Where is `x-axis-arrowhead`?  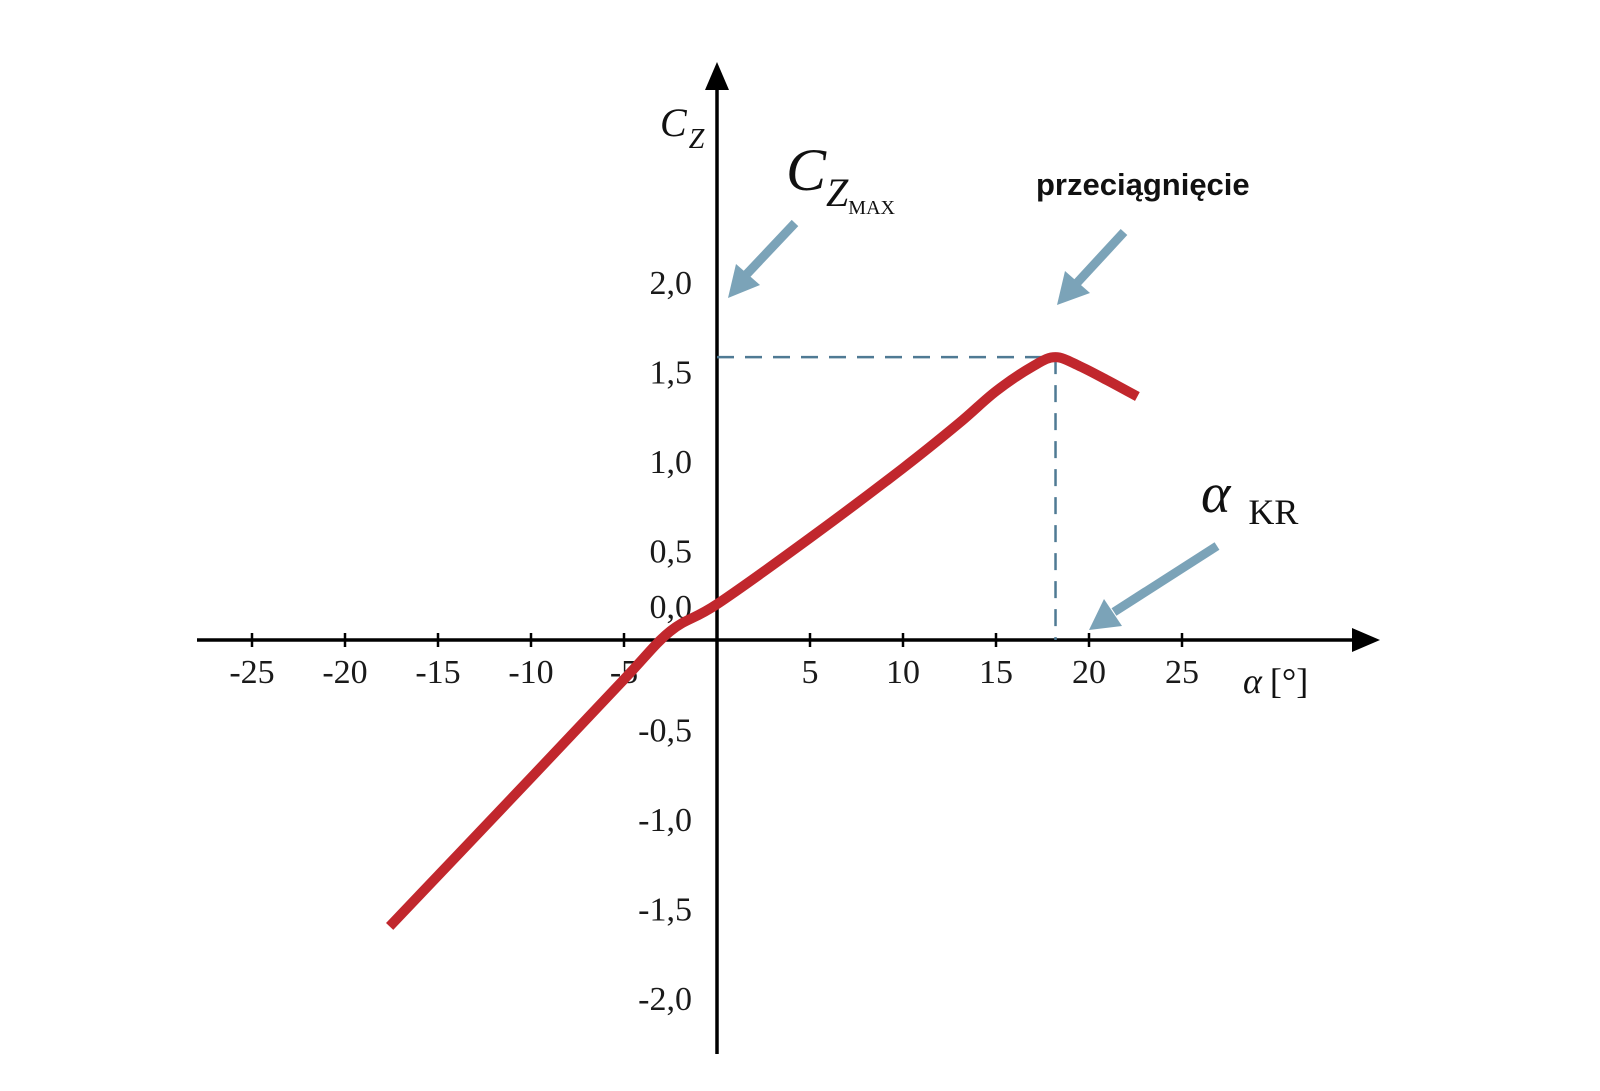 x-axis-arrowhead is located at coordinates (1366, 640).